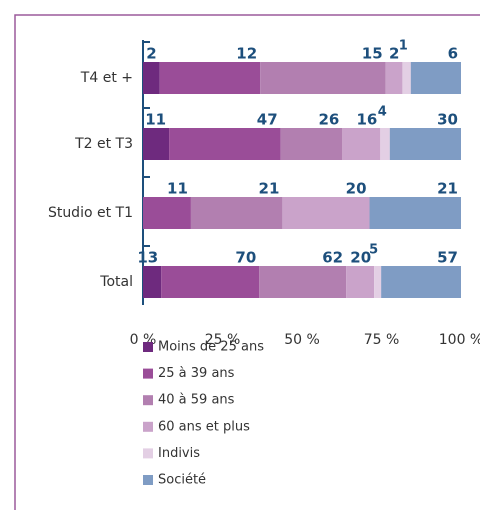 The image size is (480, 514). Describe the element at coordinates (196, 373) in the screenshot. I see `legend-label: 25 à 39 ans` at that location.